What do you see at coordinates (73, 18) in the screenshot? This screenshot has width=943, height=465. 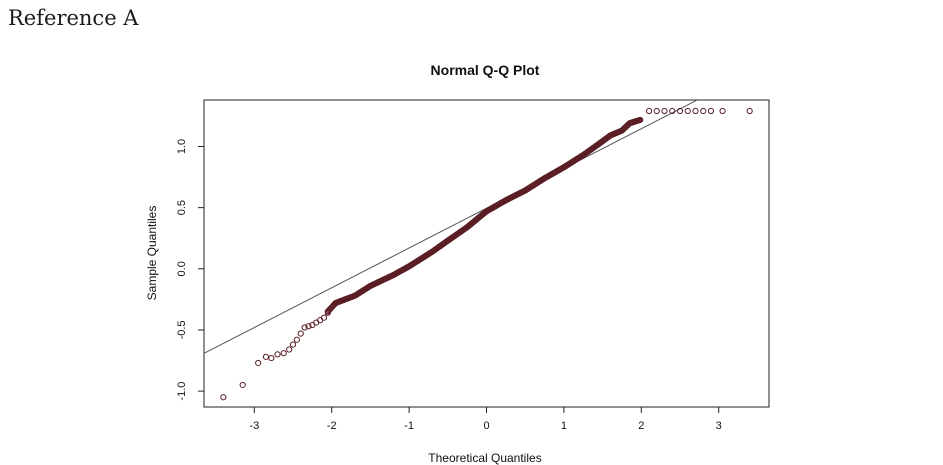 I see `reference-label: Reference A` at bounding box center [73, 18].